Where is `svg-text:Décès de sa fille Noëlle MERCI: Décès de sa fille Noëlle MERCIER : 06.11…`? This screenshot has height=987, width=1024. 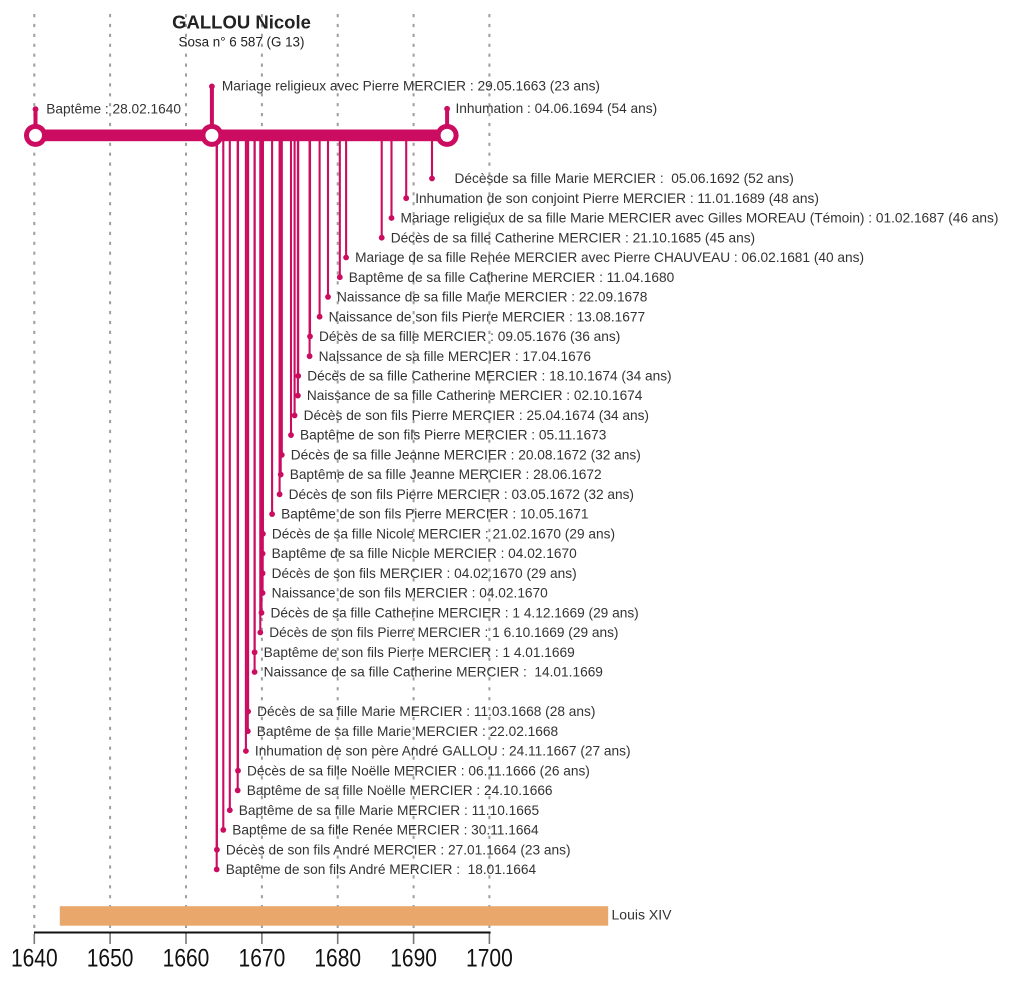
svg-text:Décès de sa fille Noëlle MERCI: Décès de sa fille Noëlle MERCIER : 06.11… is located at coordinates (418, 770).